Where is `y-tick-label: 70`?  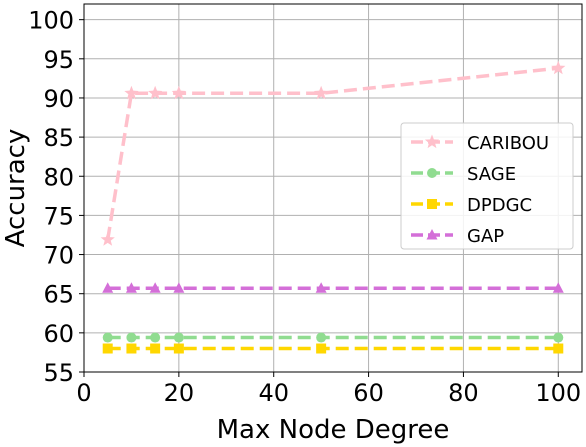 y-tick-label: 70 is located at coordinates (58, 256).